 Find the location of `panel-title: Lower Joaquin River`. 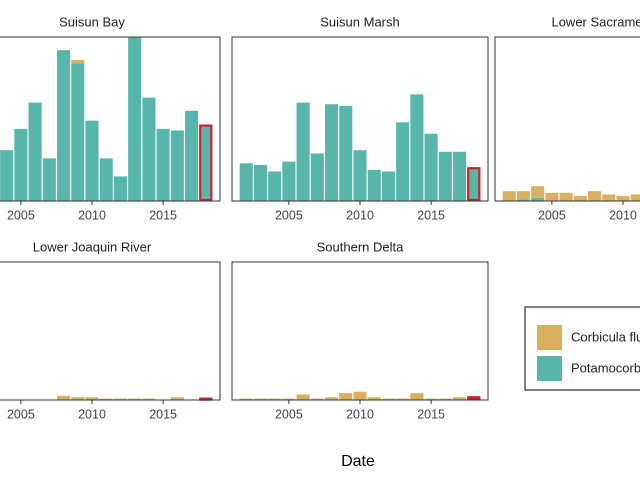

panel-title: Lower Joaquin River is located at coordinates (92, 246).